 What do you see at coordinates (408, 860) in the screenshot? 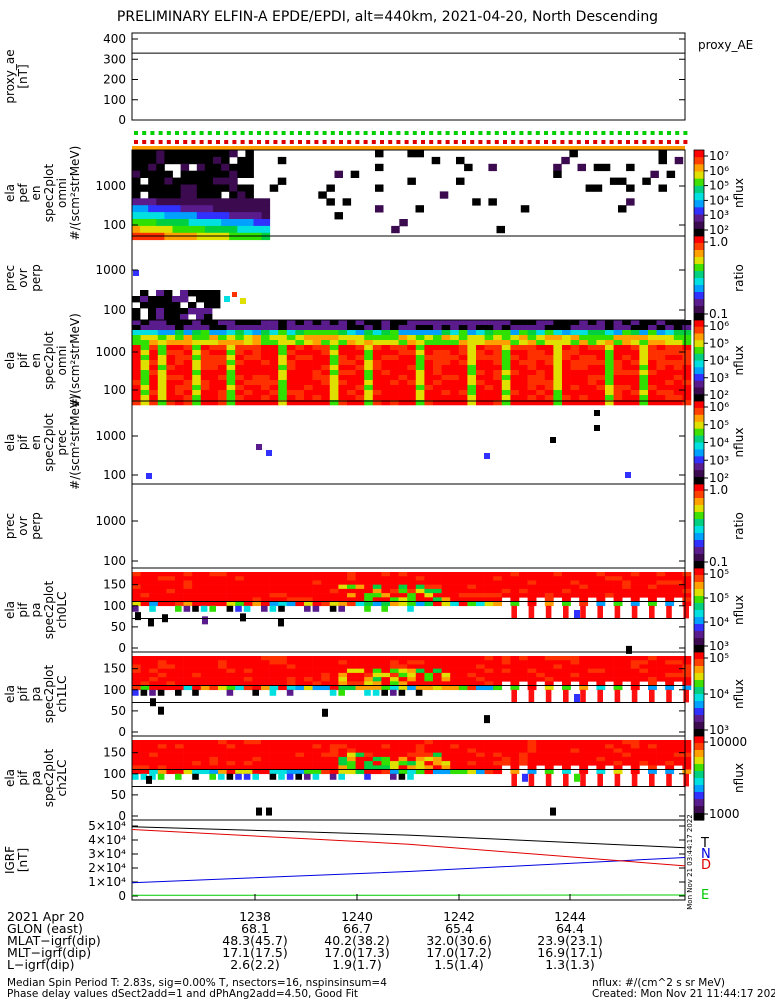
I see `igrf-frame` at bounding box center [408, 860].